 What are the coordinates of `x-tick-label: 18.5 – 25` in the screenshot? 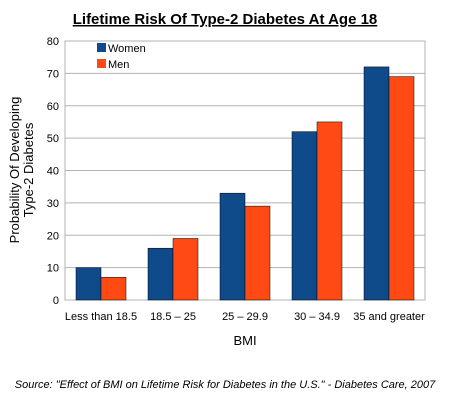 It's located at (173, 317).